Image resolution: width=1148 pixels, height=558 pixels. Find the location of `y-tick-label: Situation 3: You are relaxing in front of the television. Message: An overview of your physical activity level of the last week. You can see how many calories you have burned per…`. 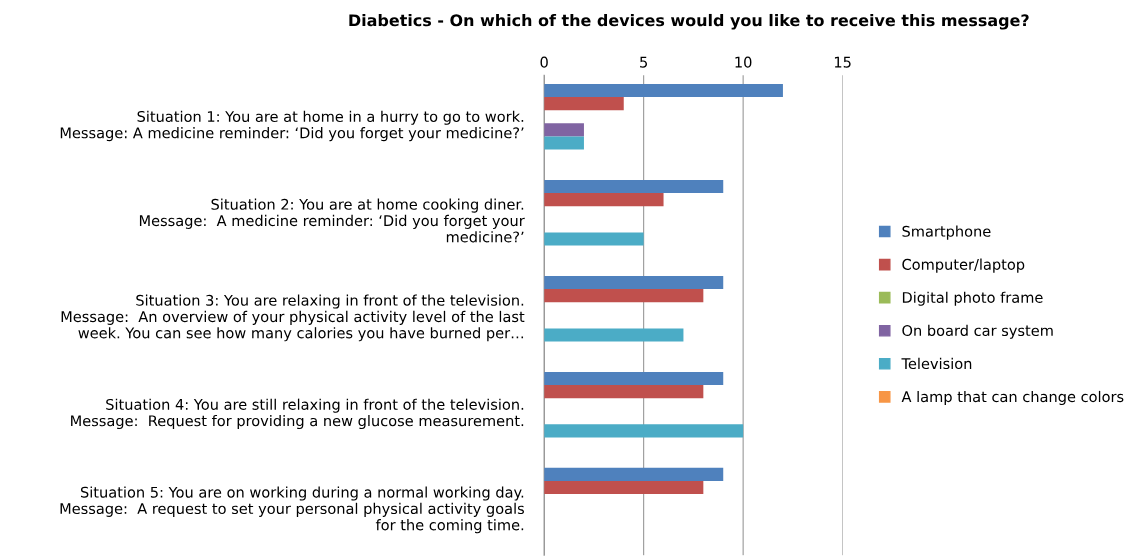

y-tick-label: Situation 3: You are relaxing in front of the television. Message: An overview of your physical activity level of the last week. You can see how many calories you have burned per… is located at coordinates (293, 318).